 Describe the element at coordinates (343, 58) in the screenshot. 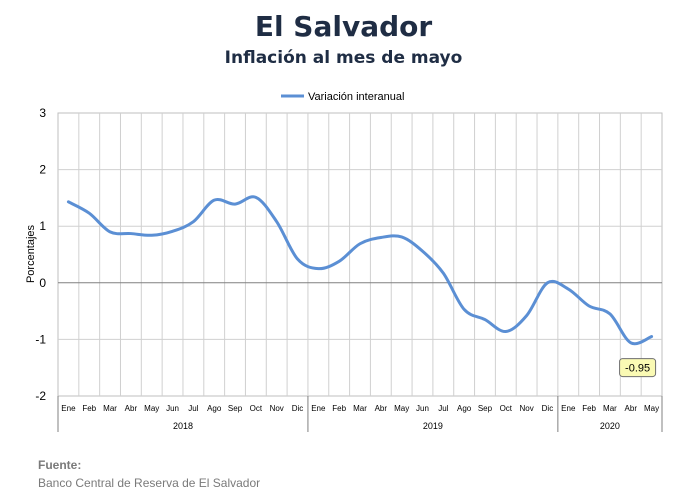

I see `chart-subtitle: Inflación al mes de mayo` at that location.